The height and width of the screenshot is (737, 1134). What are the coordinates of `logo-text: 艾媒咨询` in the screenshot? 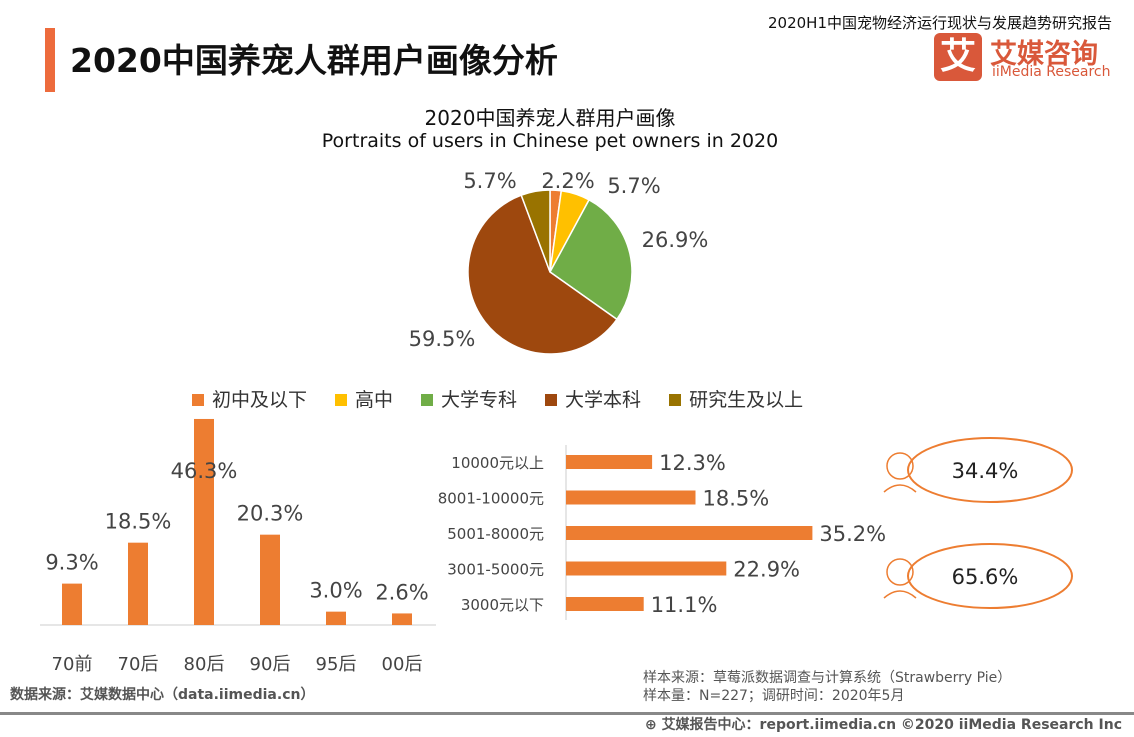 It's located at (1044, 54).